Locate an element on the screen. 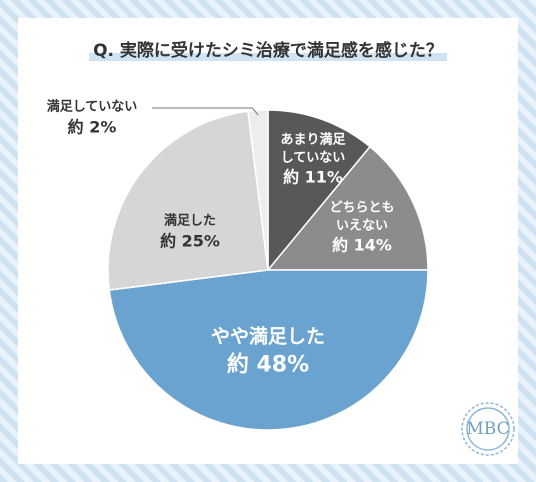  slice-label: やや満足した約 48% is located at coordinates (268, 351).